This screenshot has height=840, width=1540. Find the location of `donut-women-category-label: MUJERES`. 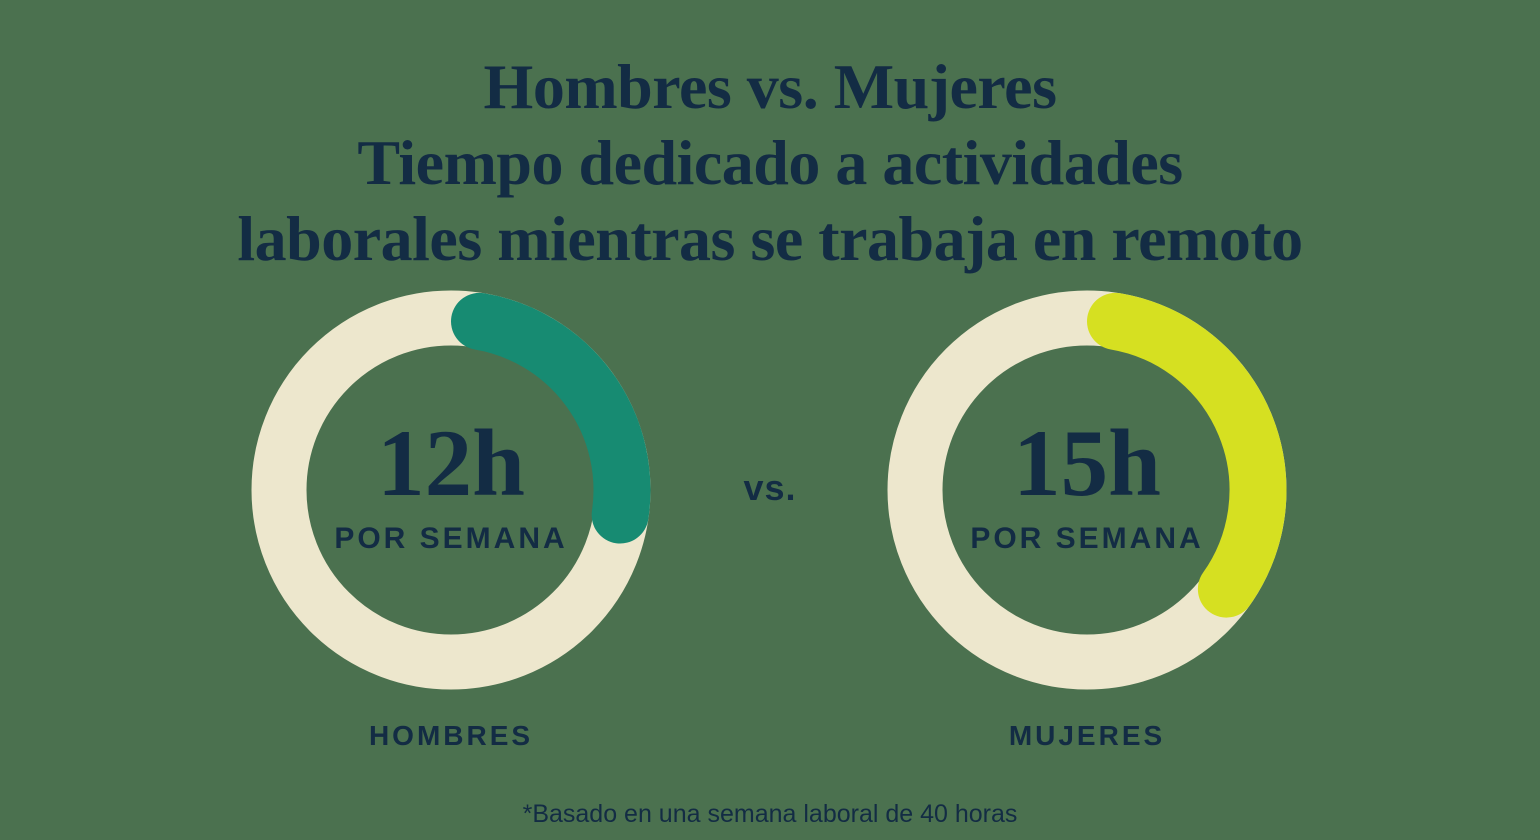

donut-women-category-label: MUJERES is located at coordinates (1087, 735).